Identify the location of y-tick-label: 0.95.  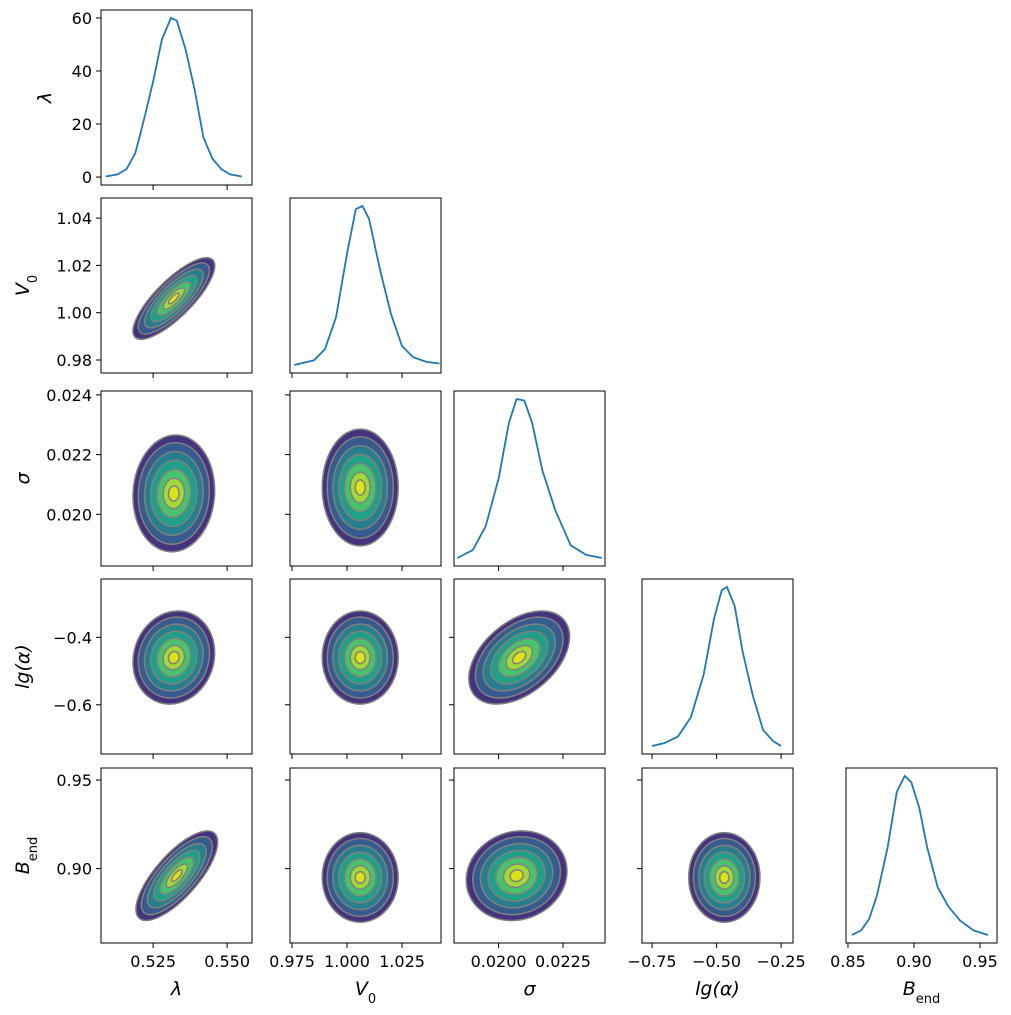
(74, 780).